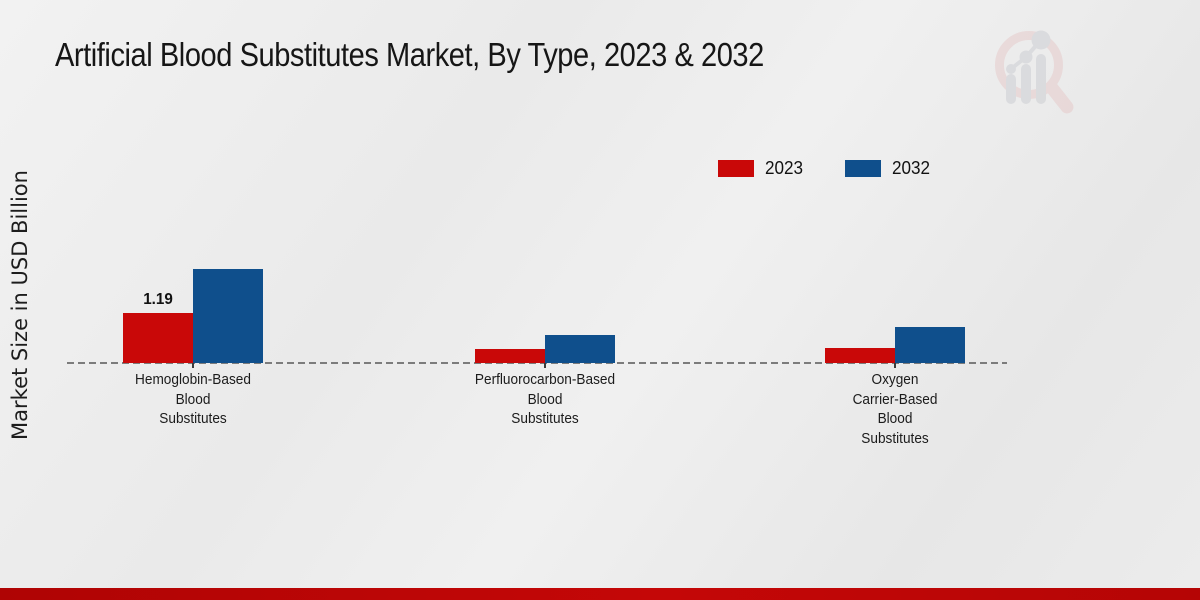 The width and height of the screenshot is (1200, 600). I want to click on market-research-logo-watermark-icon, so click(1034, 72).